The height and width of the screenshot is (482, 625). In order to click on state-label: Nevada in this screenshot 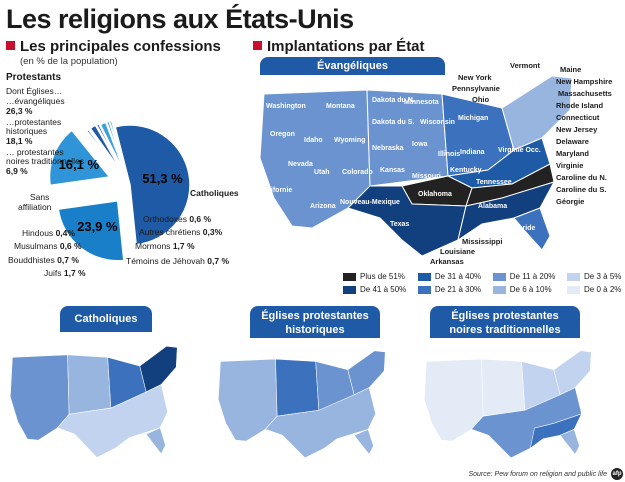, I will do `click(300, 164)`.